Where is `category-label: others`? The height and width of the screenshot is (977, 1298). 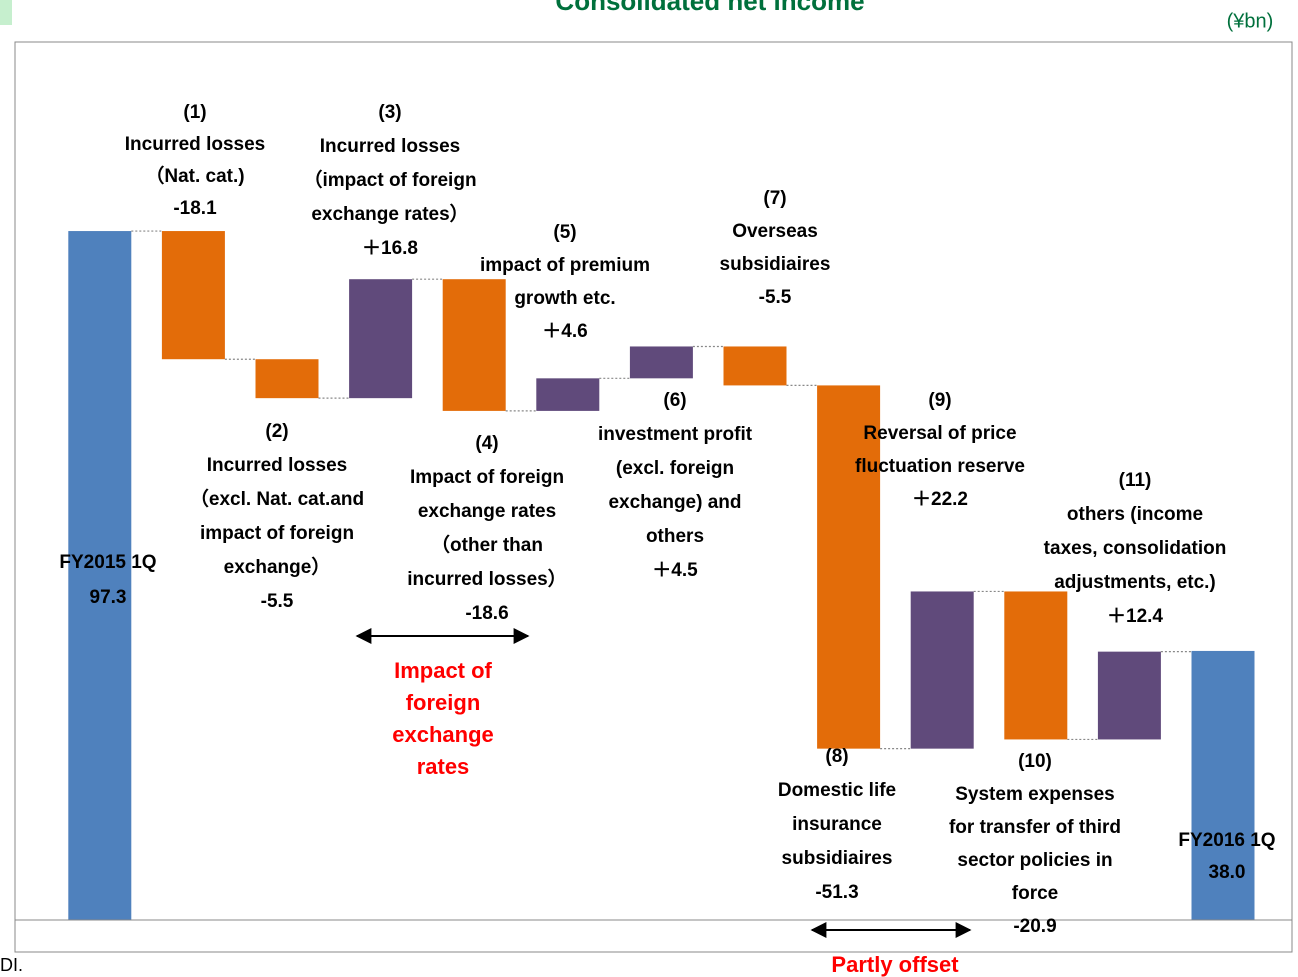
category-label: others is located at coordinates (675, 536).